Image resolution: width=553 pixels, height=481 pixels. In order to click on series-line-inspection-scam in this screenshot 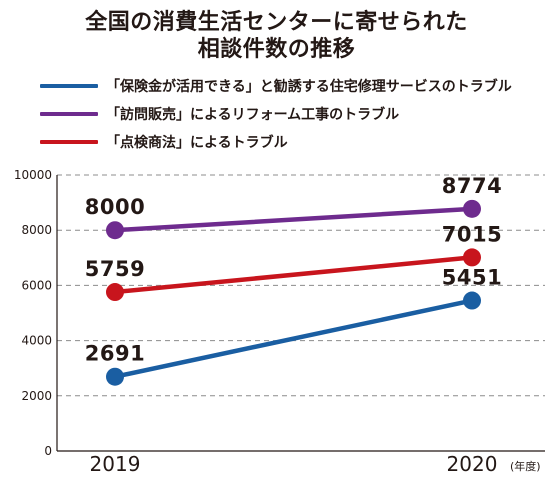, I will do `click(293, 275)`.